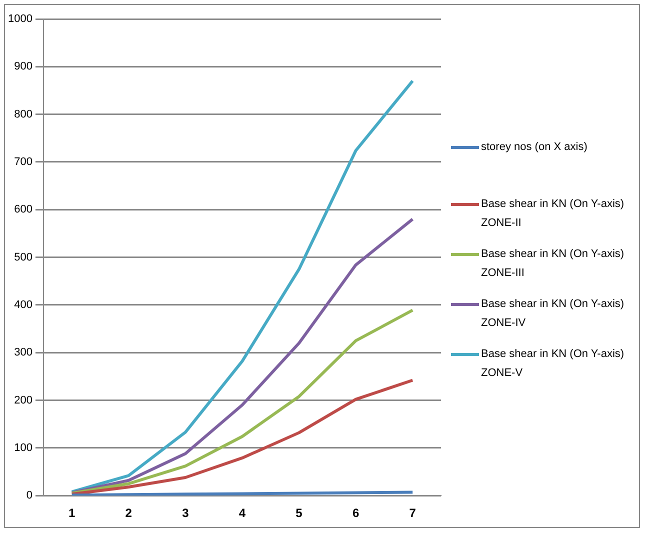  What do you see at coordinates (553, 363) in the screenshot?
I see `legend-label: Base shear in KN (On Y-axis) ZONE-V` at bounding box center [553, 363].